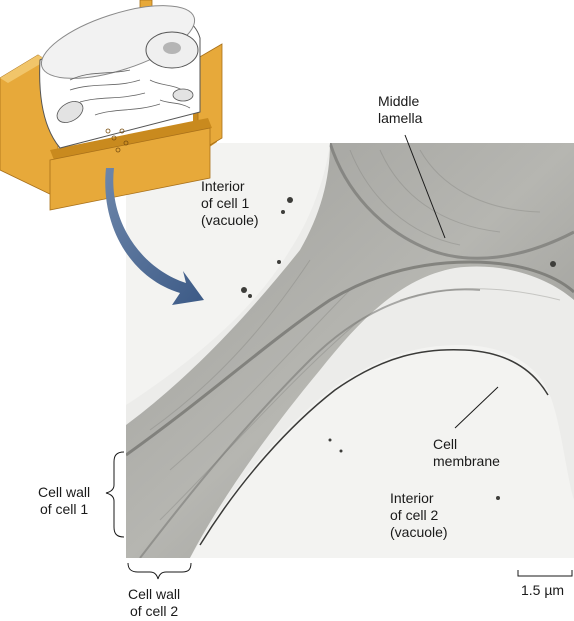 The height and width of the screenshot is (621, 574). Describe the element at coordinates (466, 452) in the screenshot. I see `cell-membrane-label: Cell membrane` at that location.